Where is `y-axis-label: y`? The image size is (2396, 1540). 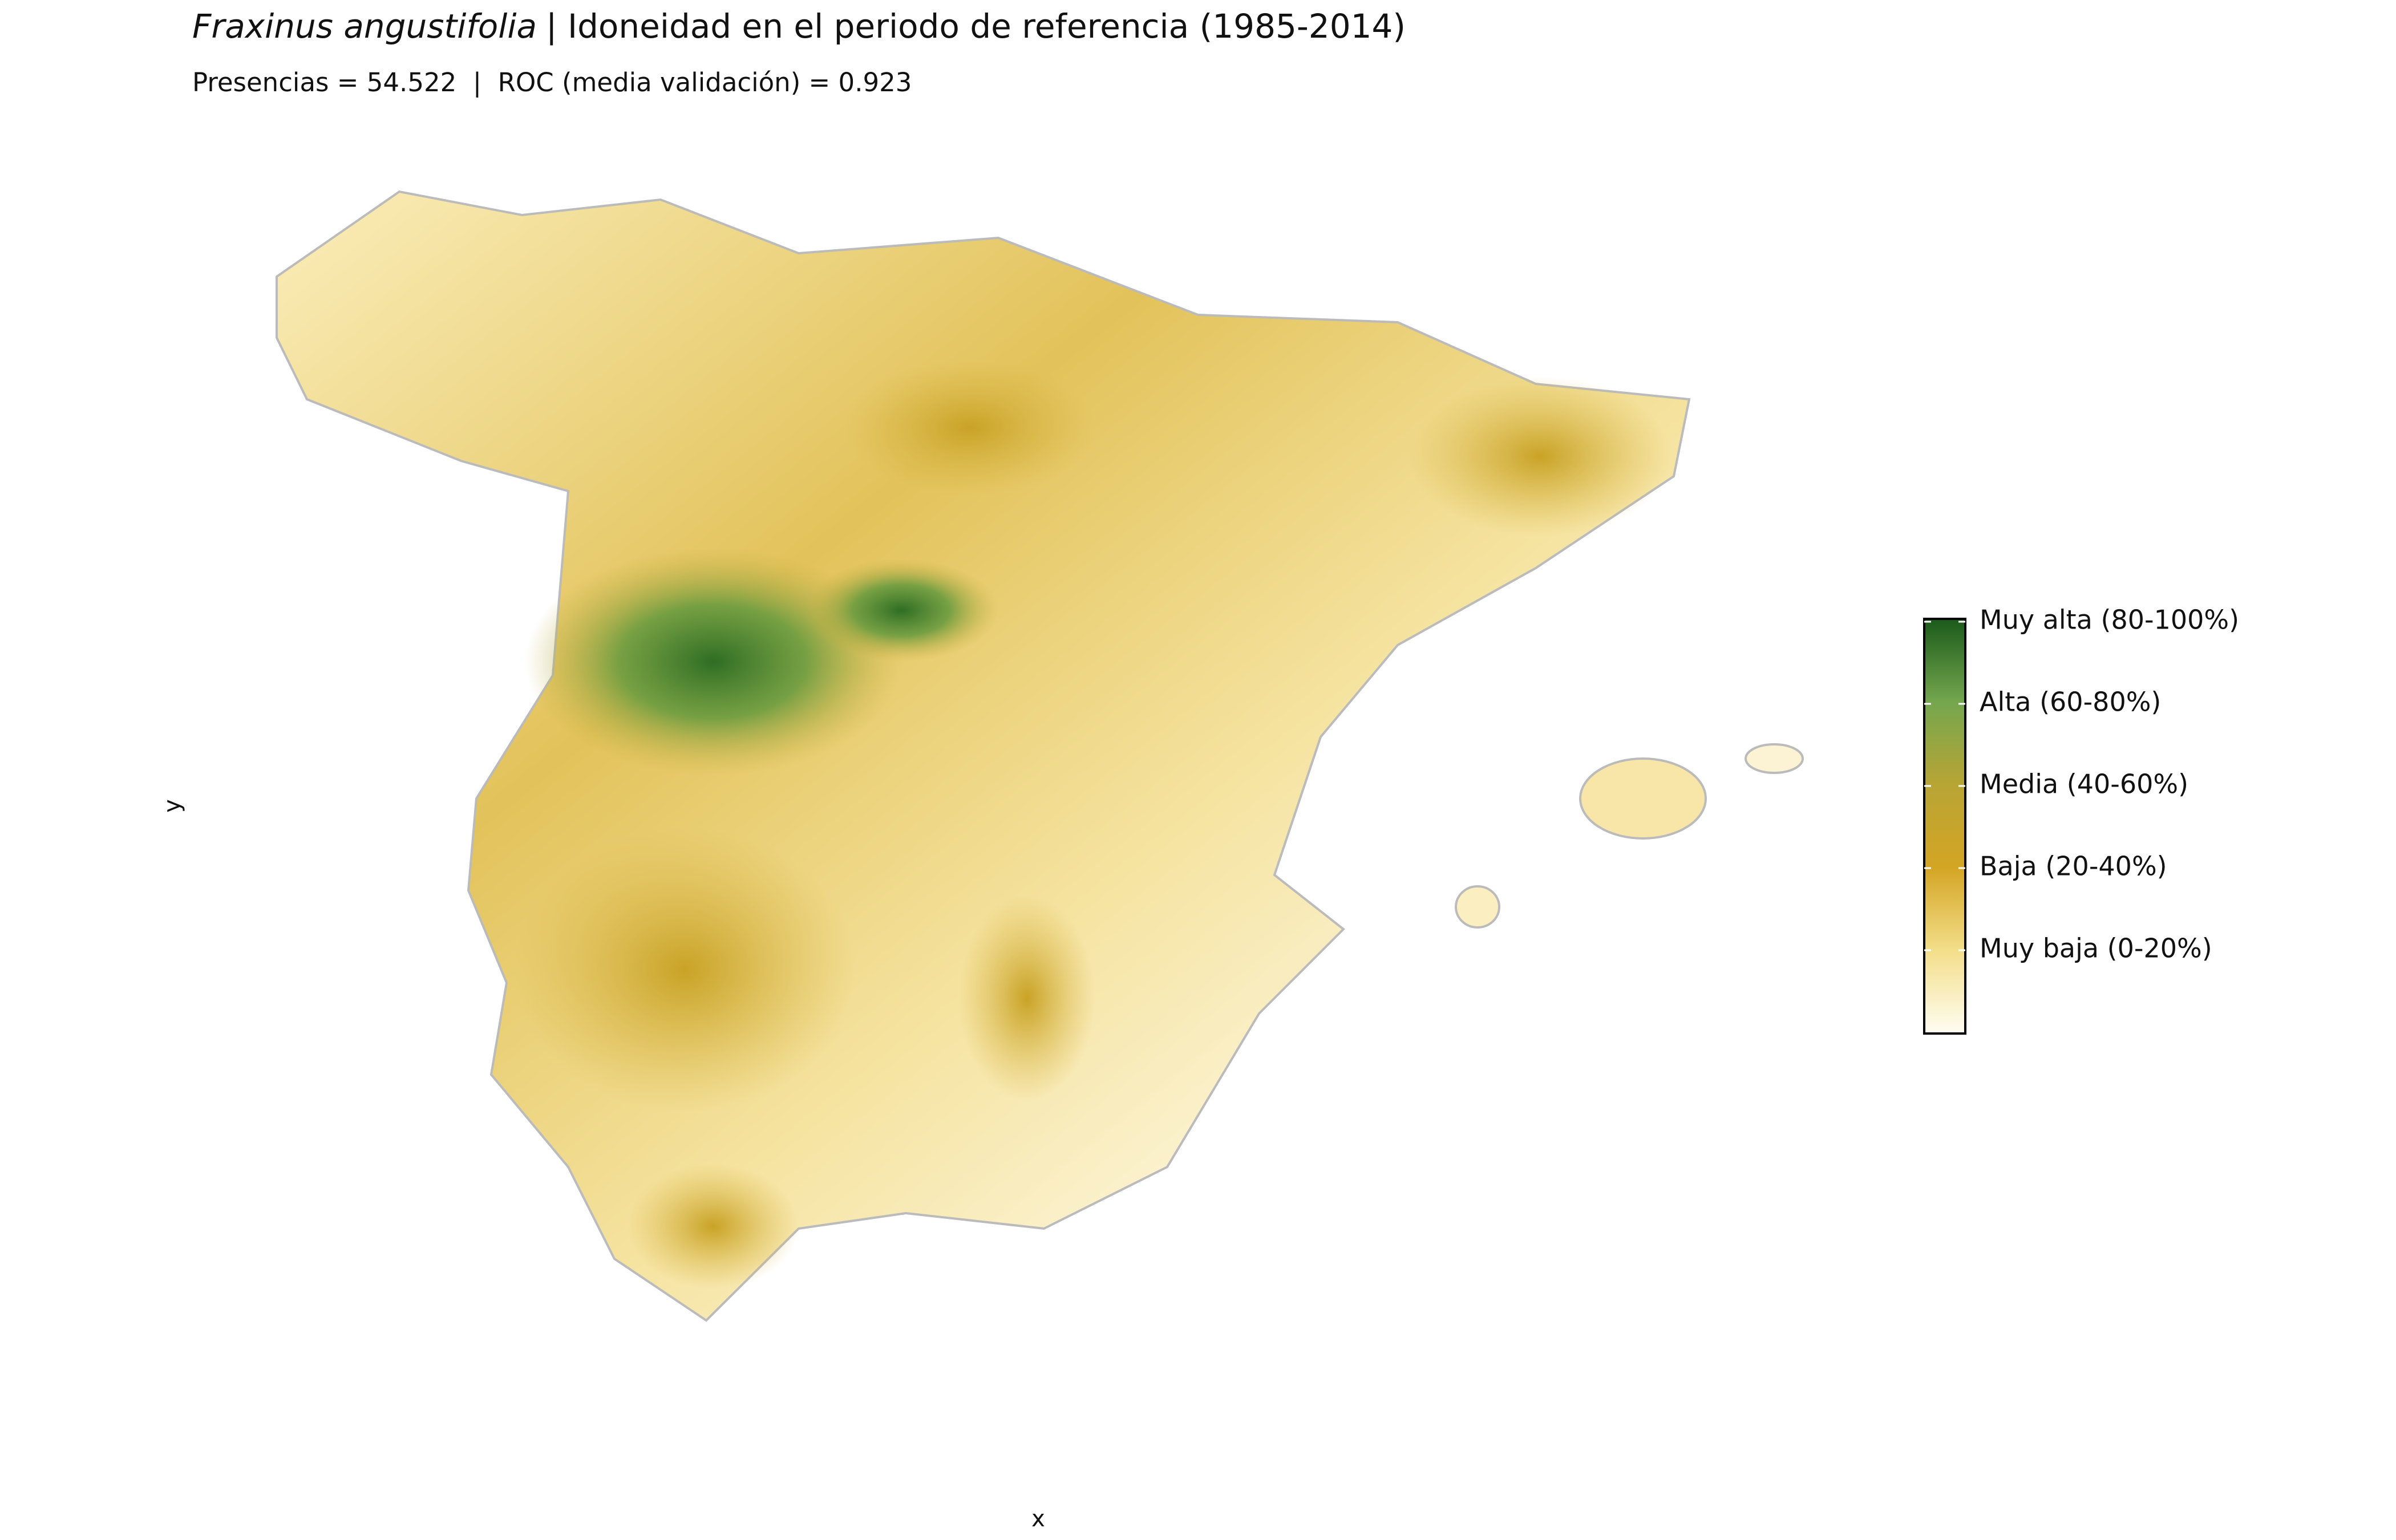
y-axis-label: y is located at coordinates (172, 806).